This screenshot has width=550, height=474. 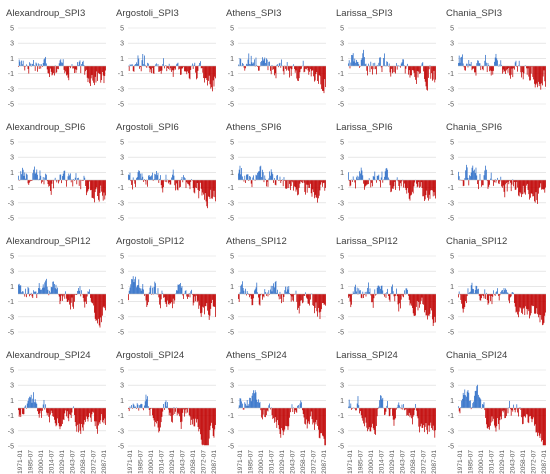 I want to click on y-tick-label: -5, so click(x=341, y=219).